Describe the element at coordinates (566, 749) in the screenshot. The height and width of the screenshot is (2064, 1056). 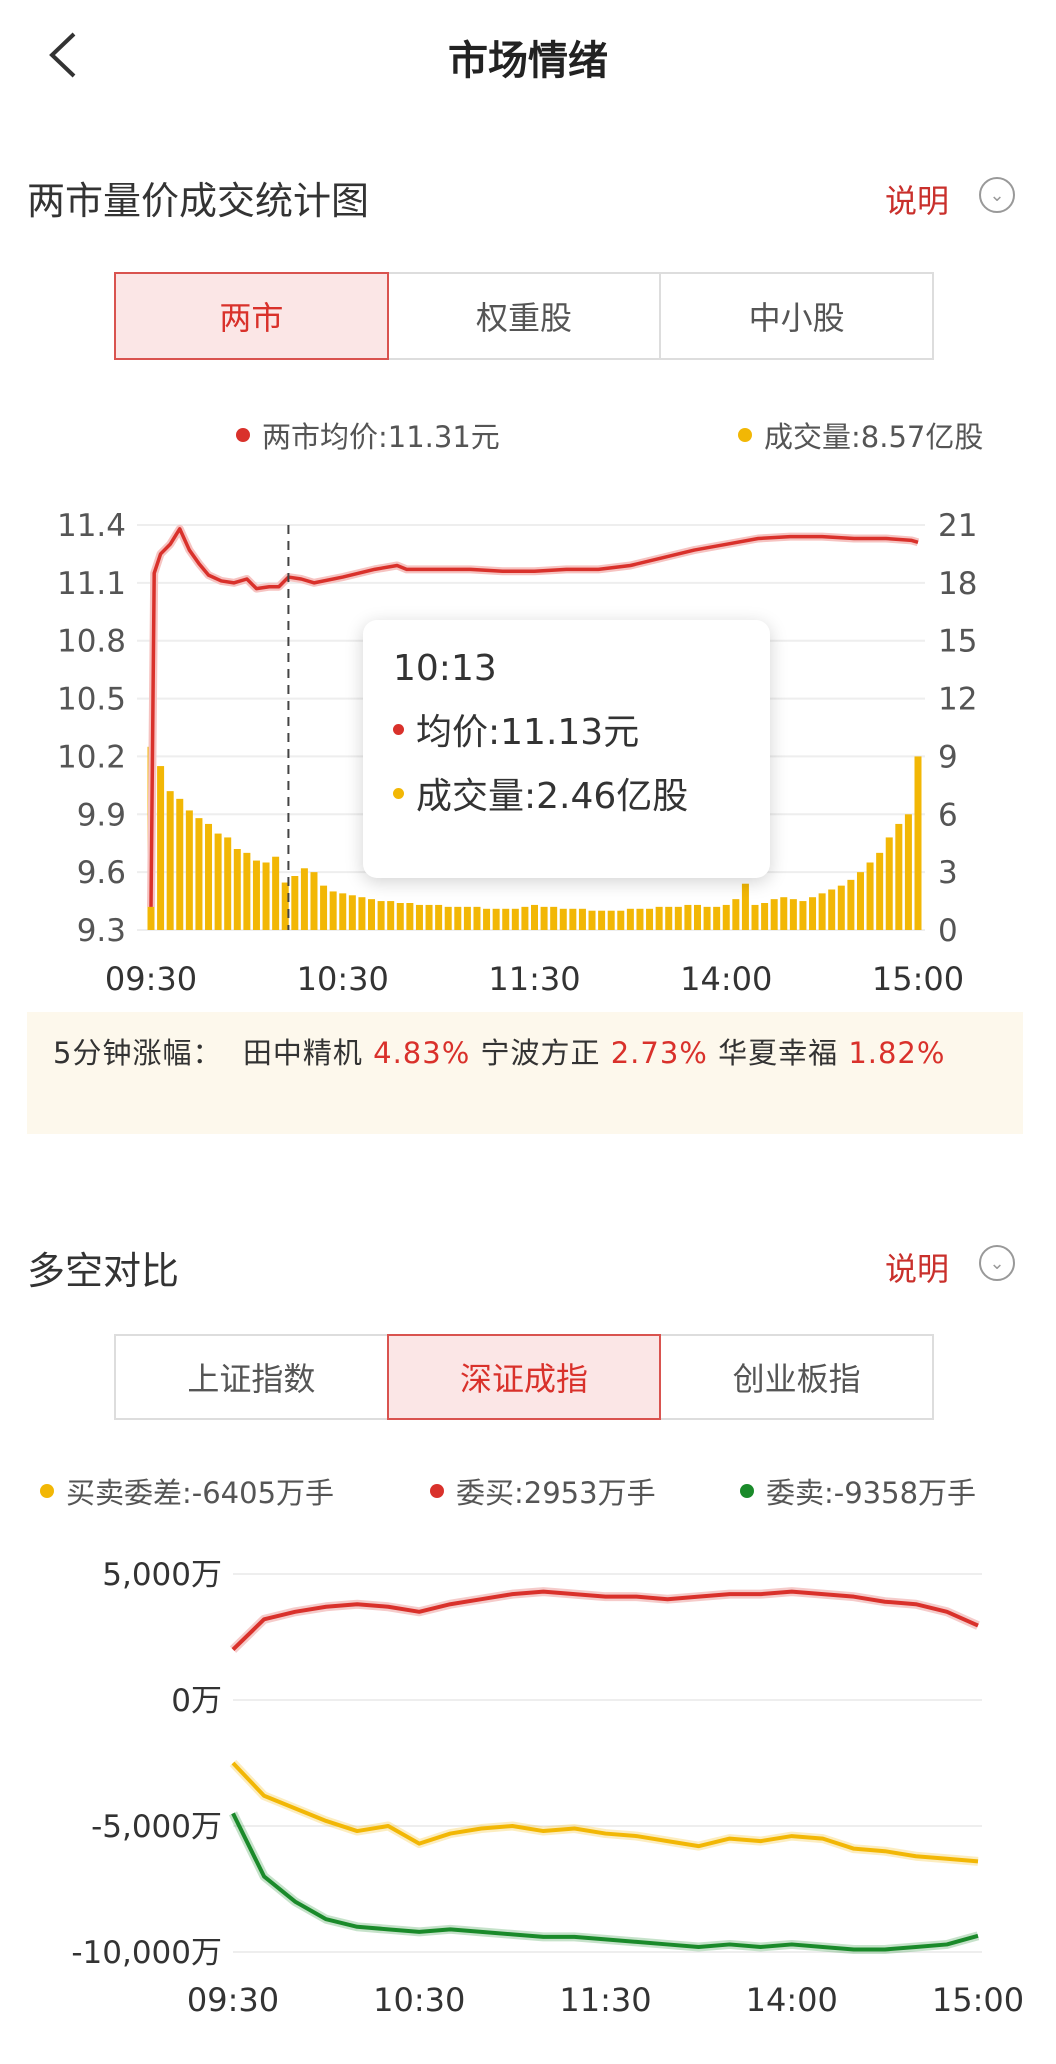
I see `chart-tooltip: 10:13 均价:11.13元 成交量:2.46亿股` at that location.